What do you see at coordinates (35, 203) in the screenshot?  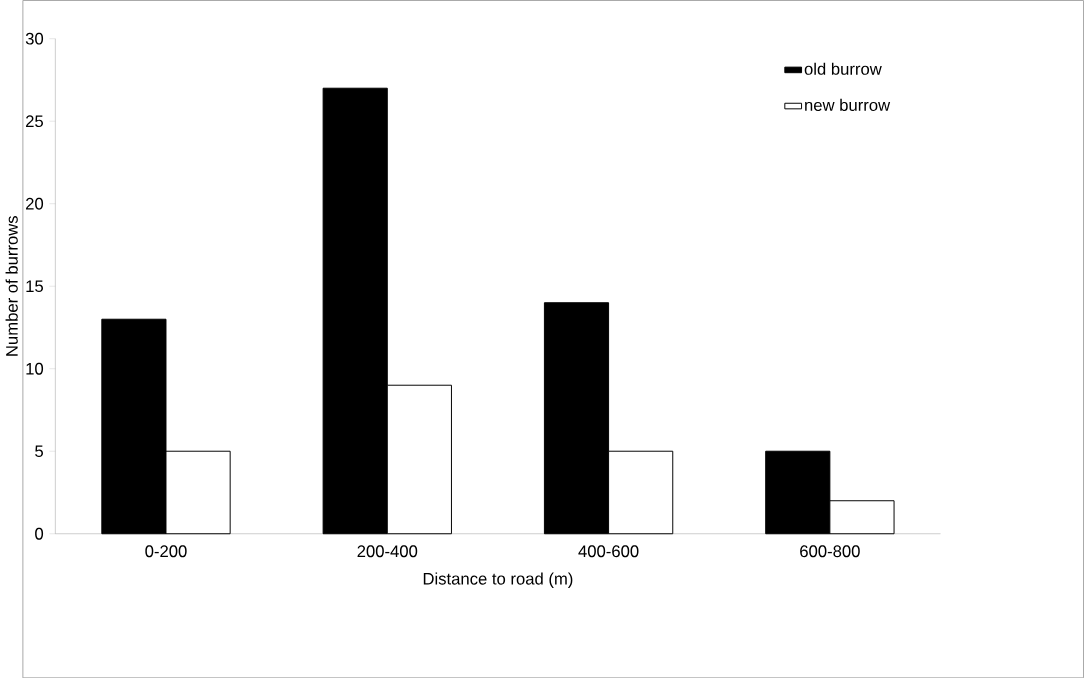 I see `y-tick-label: 20` at bounding box center [35, 203].